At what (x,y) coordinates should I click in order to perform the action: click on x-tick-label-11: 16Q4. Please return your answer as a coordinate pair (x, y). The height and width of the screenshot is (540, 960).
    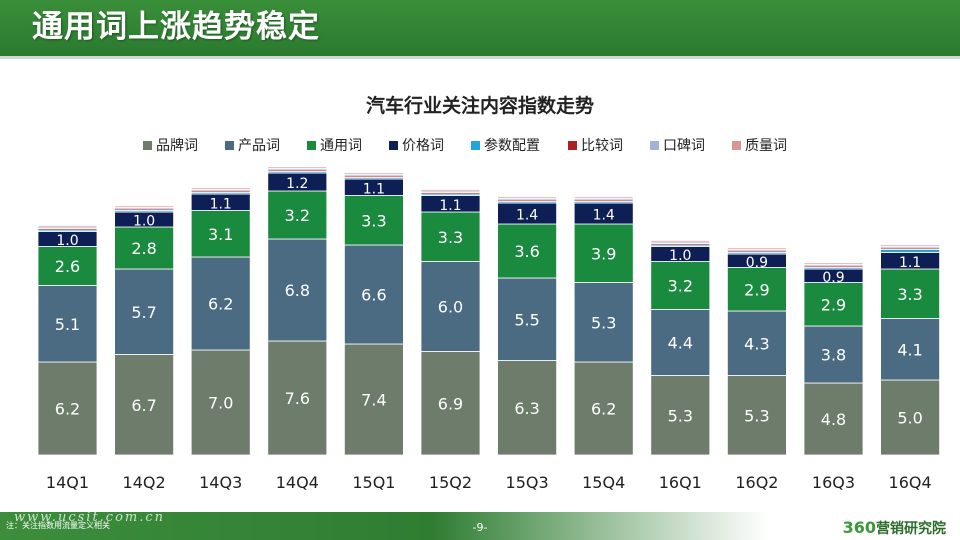
    Looking at the image, I should click on (910, 482).